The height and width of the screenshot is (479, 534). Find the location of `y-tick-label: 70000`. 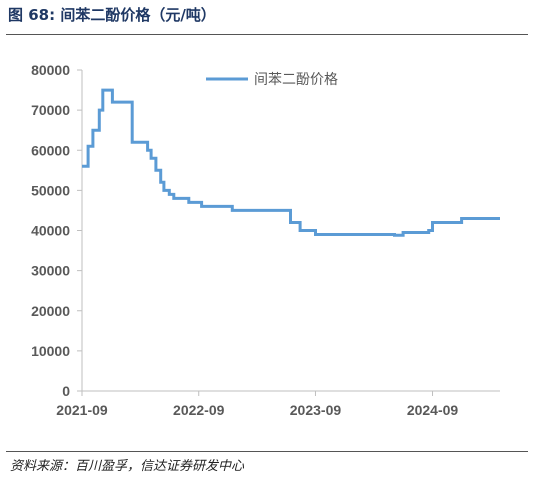

y-tick-label: 70000 is located at coordinates (50, 110).